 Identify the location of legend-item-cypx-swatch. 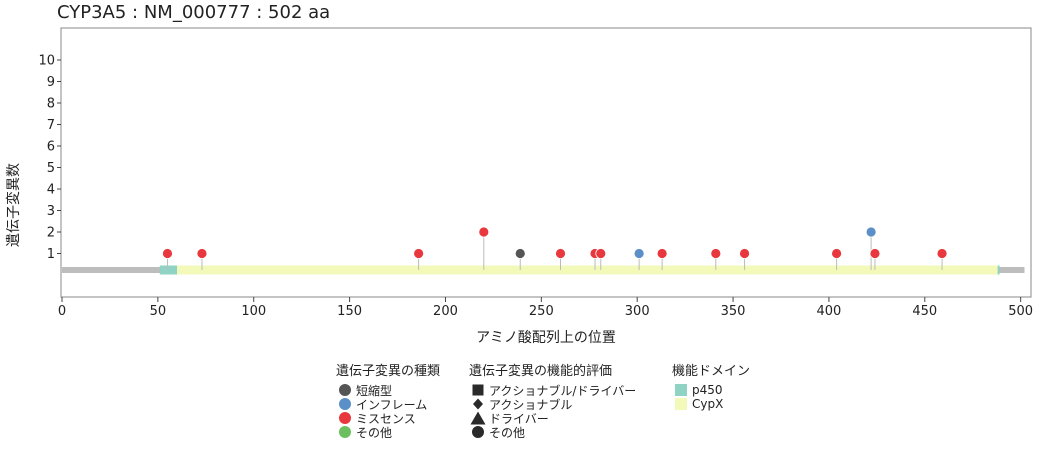
(681, 404).